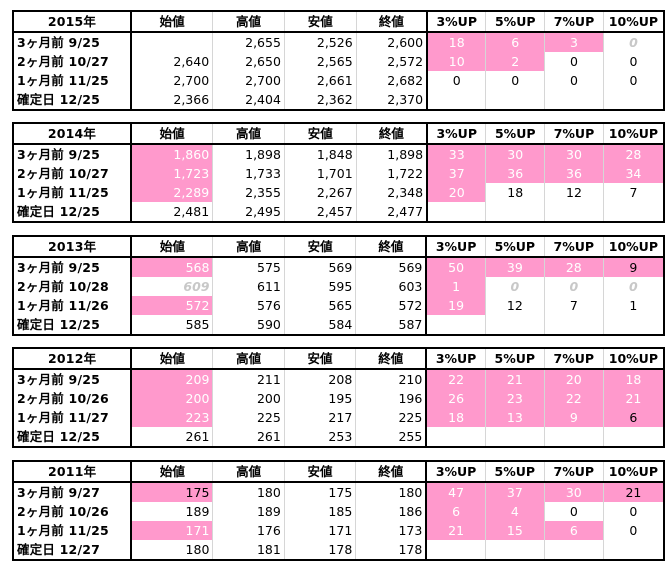  What do you see at coordinates (456, 267) in the screenshot?
I see `pct-count-cell: 50` at bounding box center [456, 267].